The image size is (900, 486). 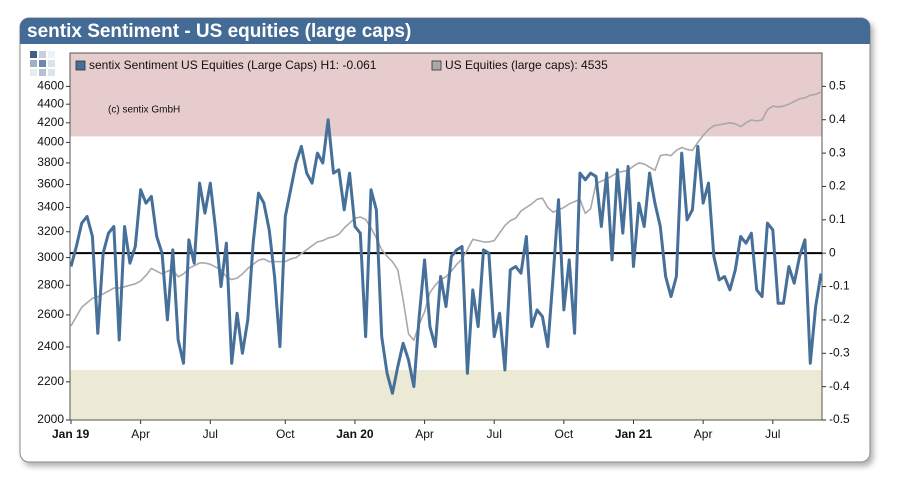 What do you see at coordinates (50, 162) in the screenshot?
I see `y-tick-label: 3800` at bounding box center [50, 162].